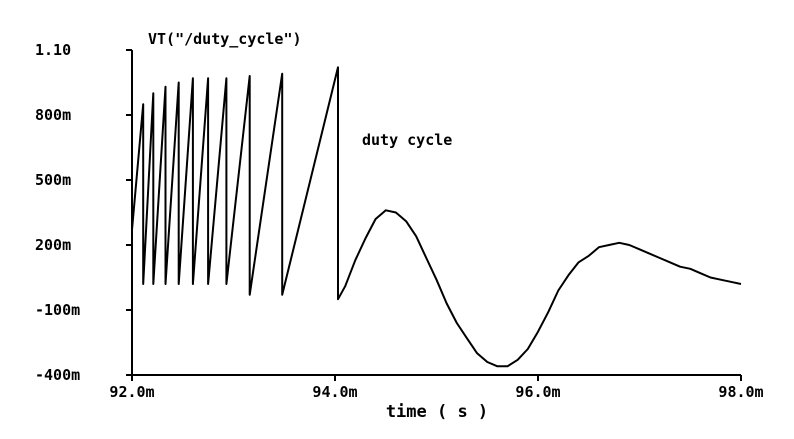 This screenshot has width=794, height=439. Describe the element at coordinates (436, 388) in the screenshot. I see `x-axis-ticks: 92.0m 94.0m 96.0m 98.0m` at that location.